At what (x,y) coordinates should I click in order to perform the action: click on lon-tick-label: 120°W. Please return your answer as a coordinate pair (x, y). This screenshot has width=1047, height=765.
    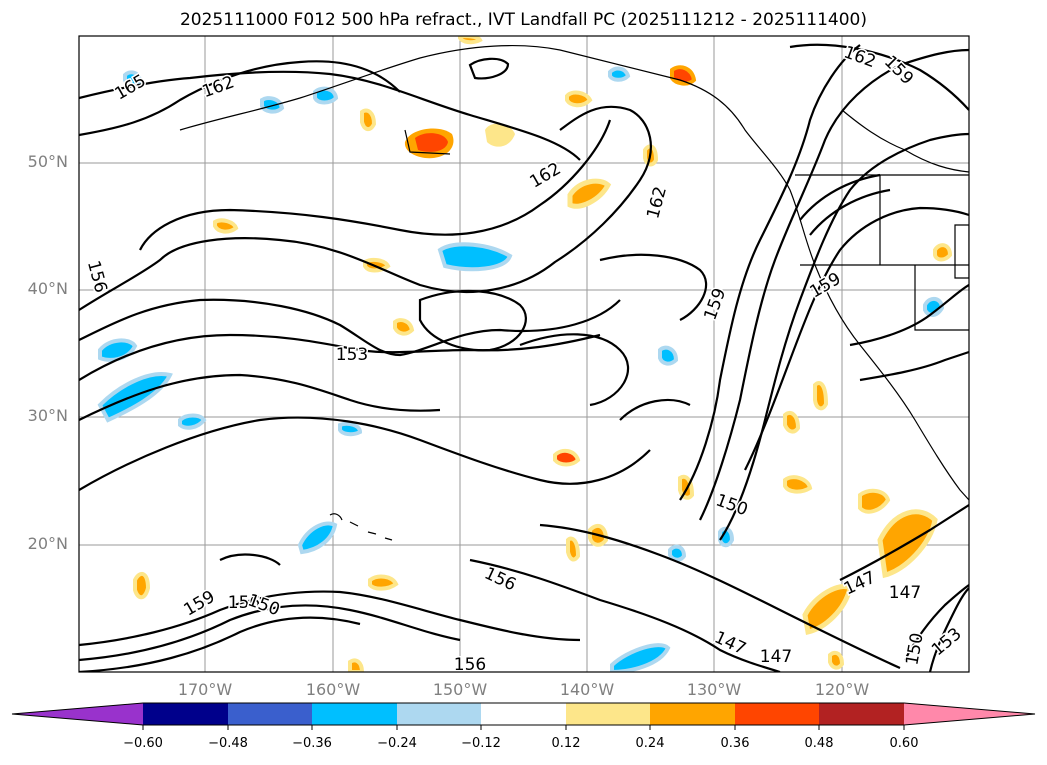
    Looking at the image, I should click on (842, 689).